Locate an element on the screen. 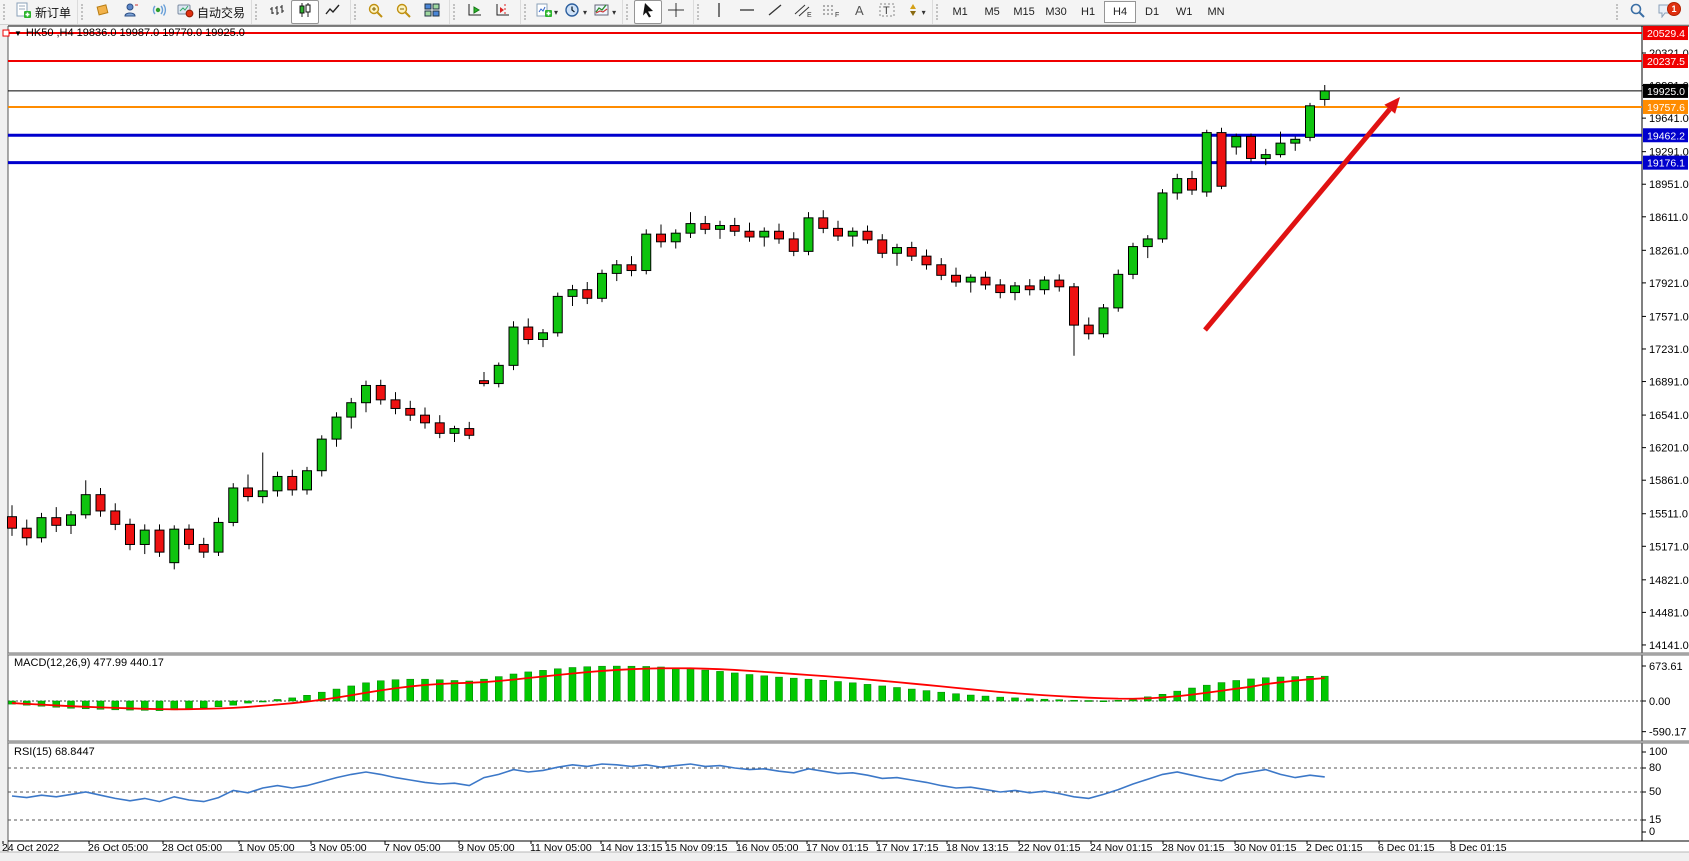 The height and width of the screenshot is (861, 1689). timeframe-button-M15: M15 is located at coordinates (1024, 12).